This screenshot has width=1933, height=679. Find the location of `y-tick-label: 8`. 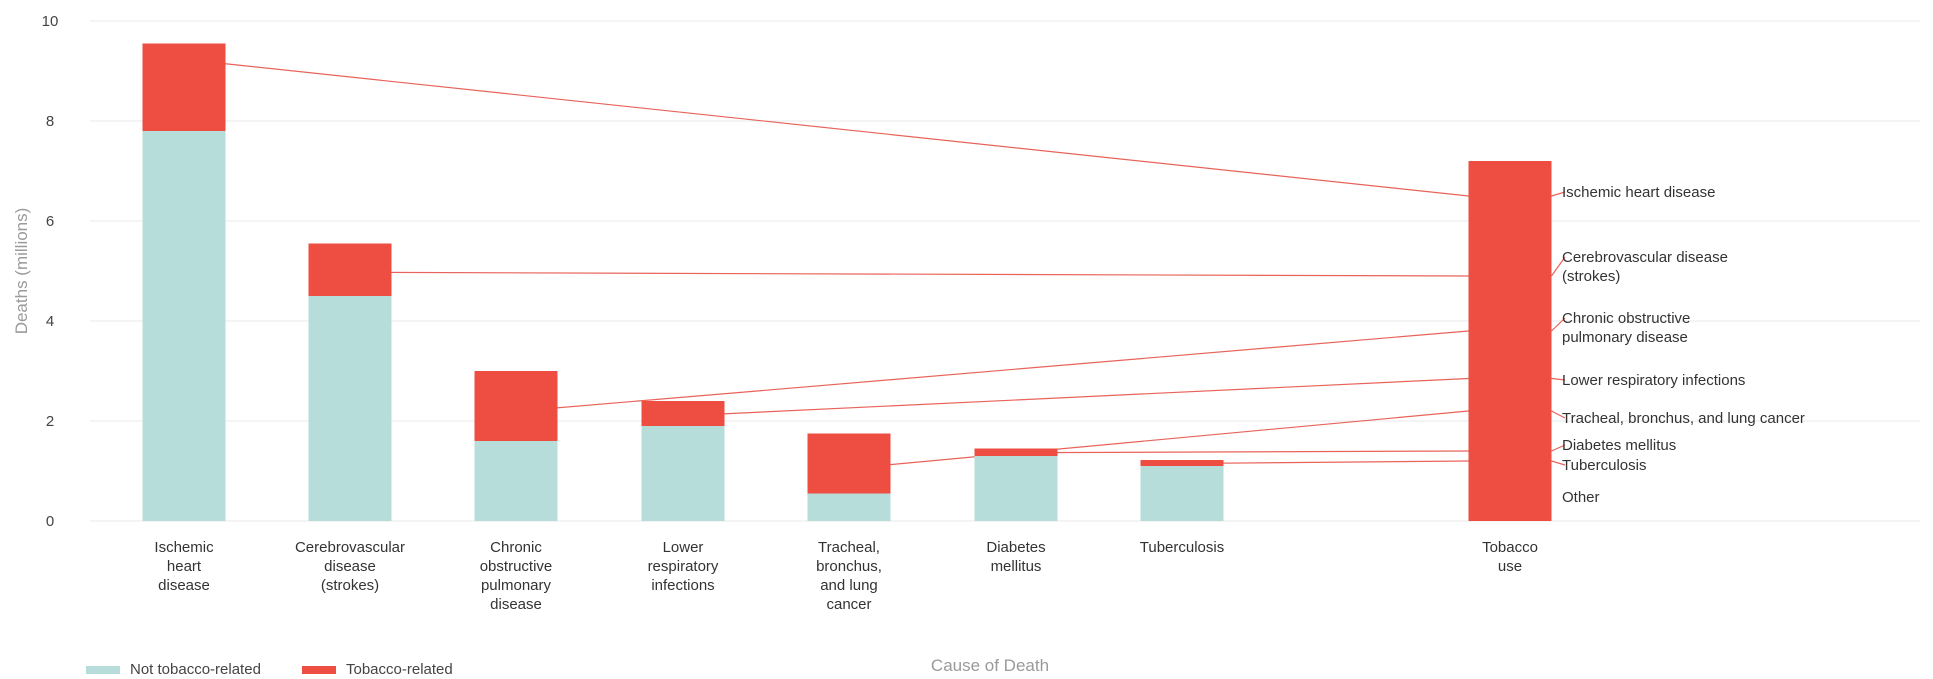

y-tick-label: 8 is located at coordinates (50, 121).